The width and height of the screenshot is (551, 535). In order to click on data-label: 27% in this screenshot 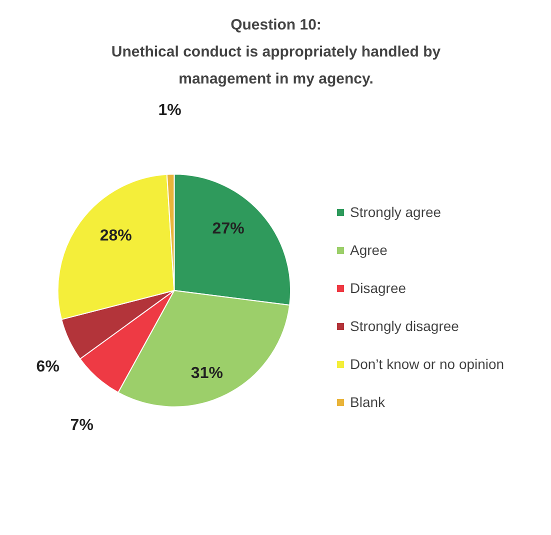, I will do `click(228, 229)`.